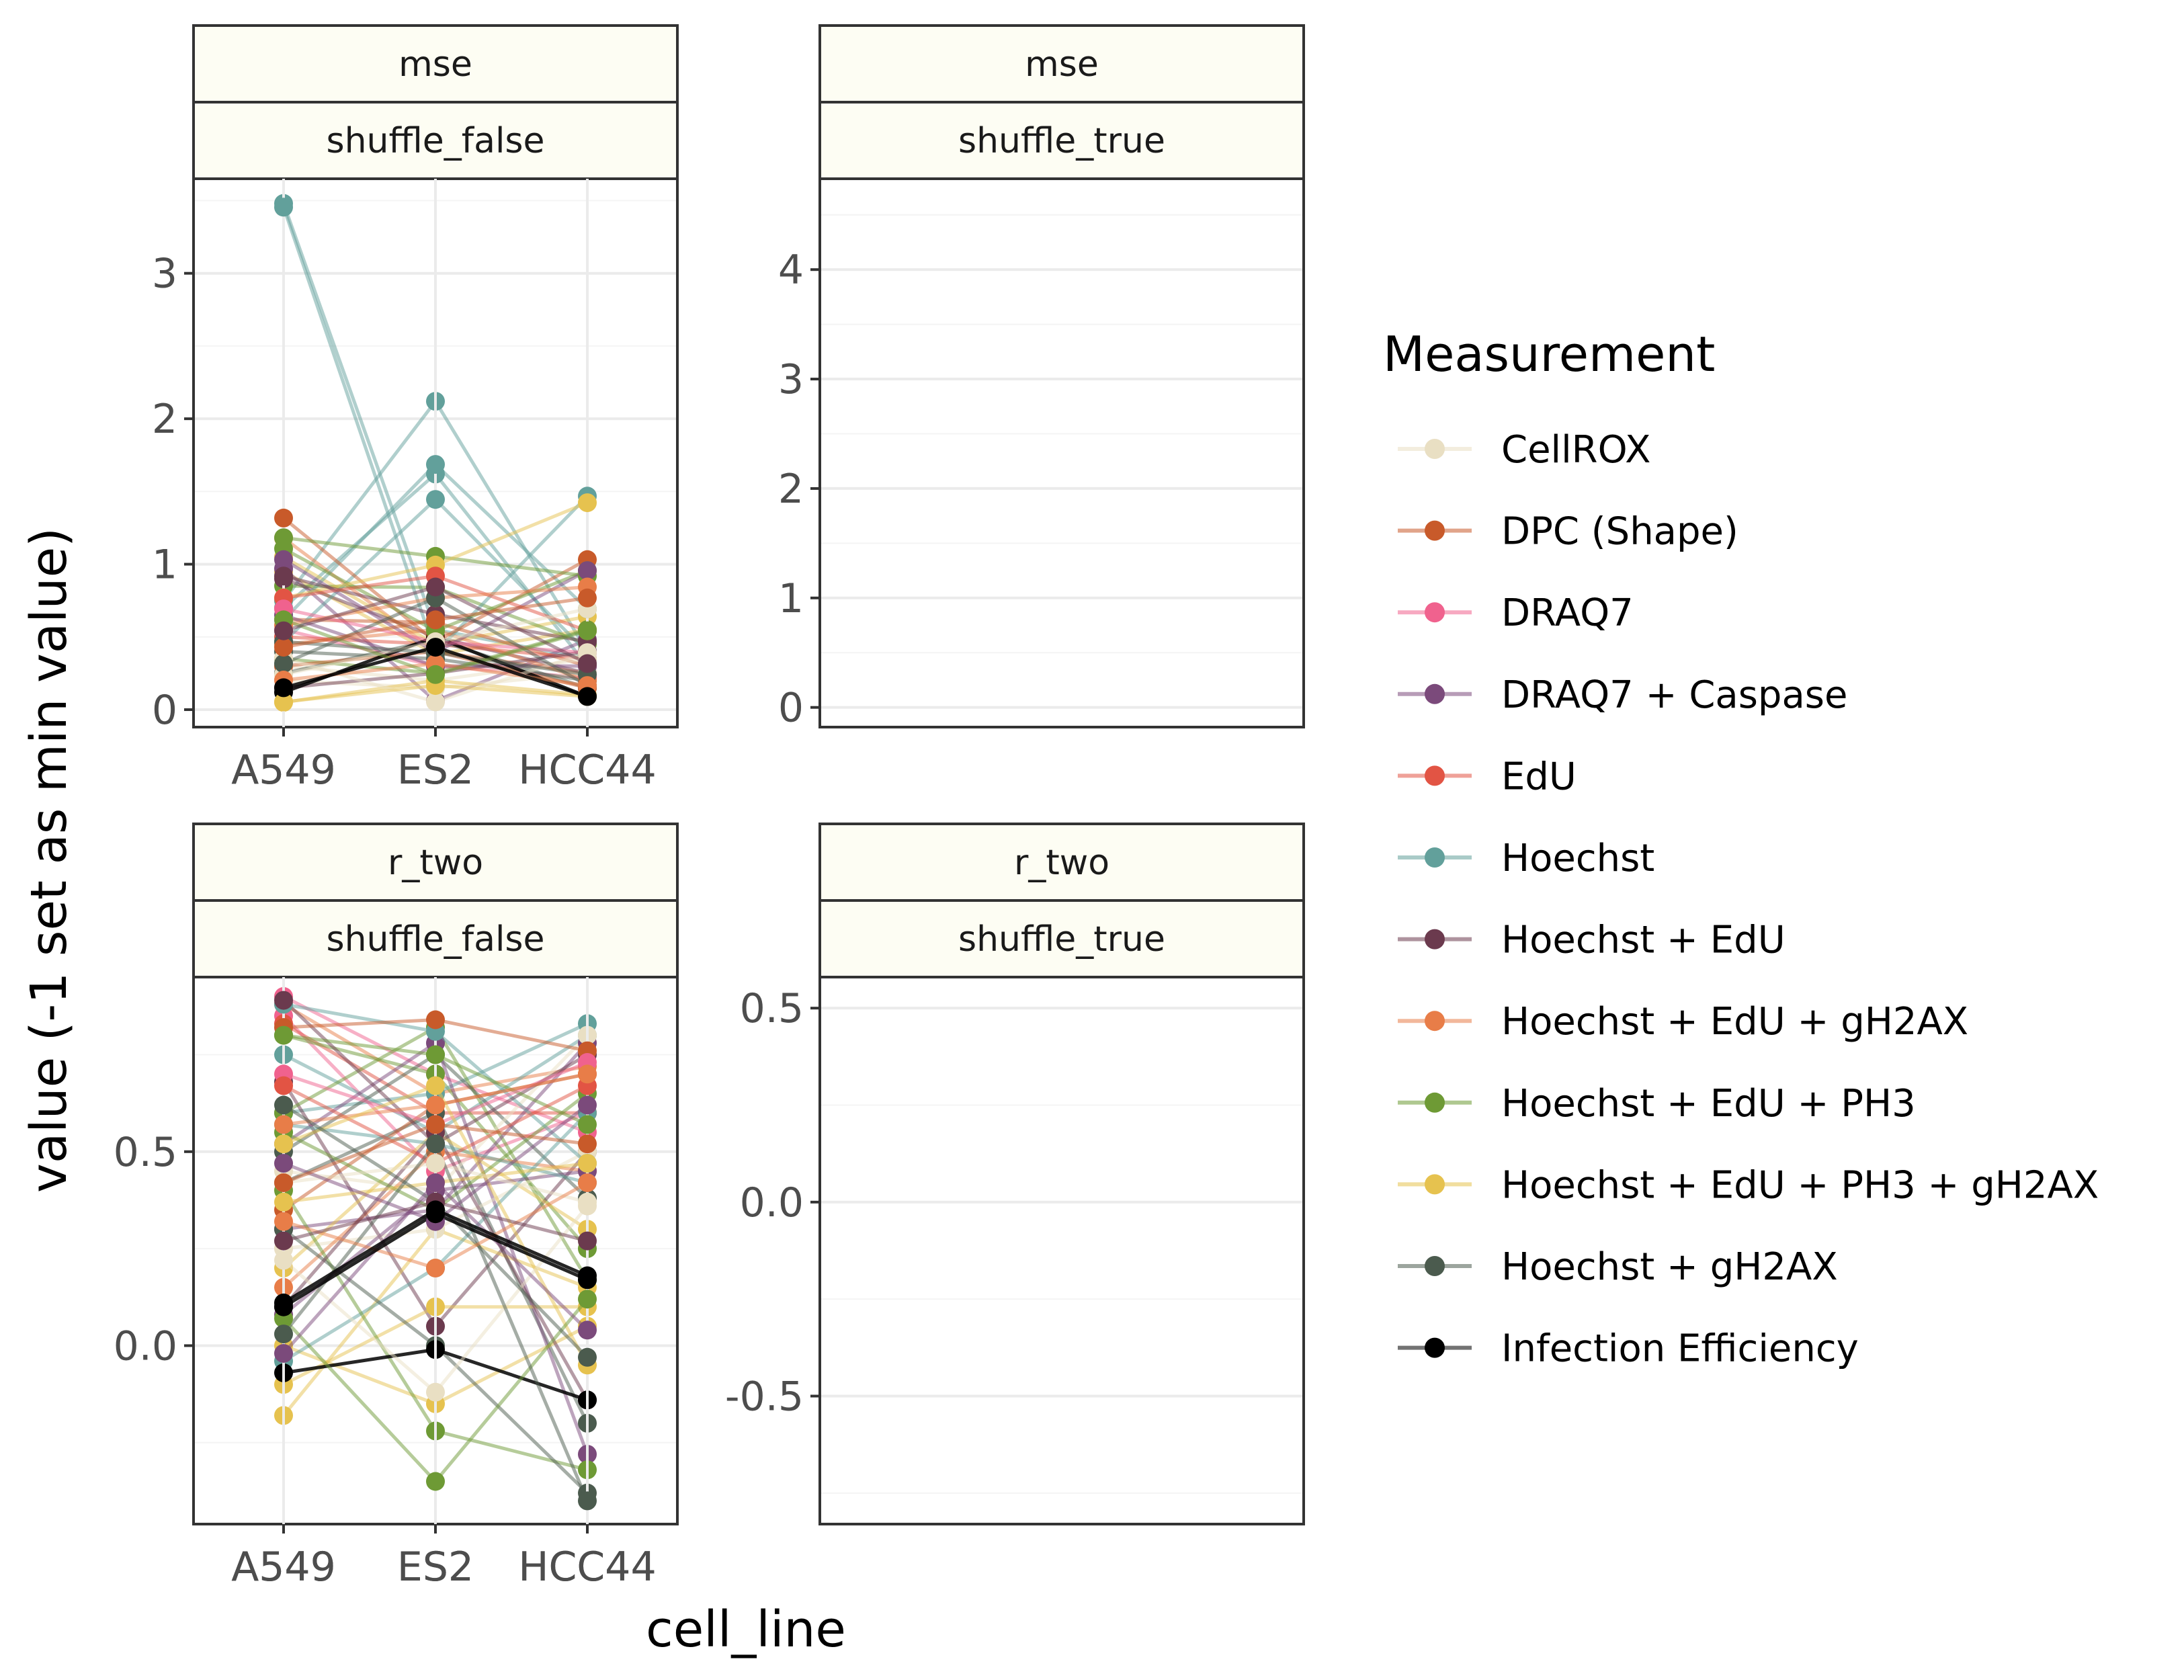 This screenshot has width=2184, height=1680. I want to click on y-tick-label: 3, so click(165, 275).